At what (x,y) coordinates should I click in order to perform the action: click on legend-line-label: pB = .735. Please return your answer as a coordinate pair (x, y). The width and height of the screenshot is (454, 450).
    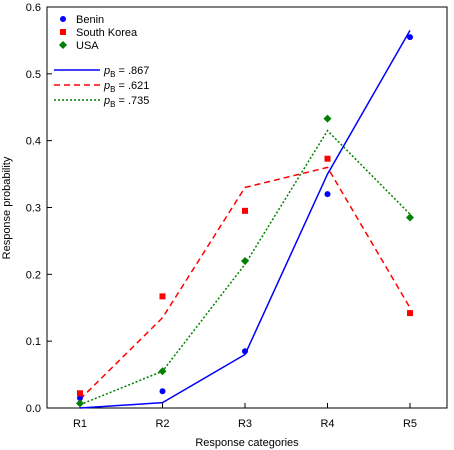
    Looking at the image, I should click on (126, 102).